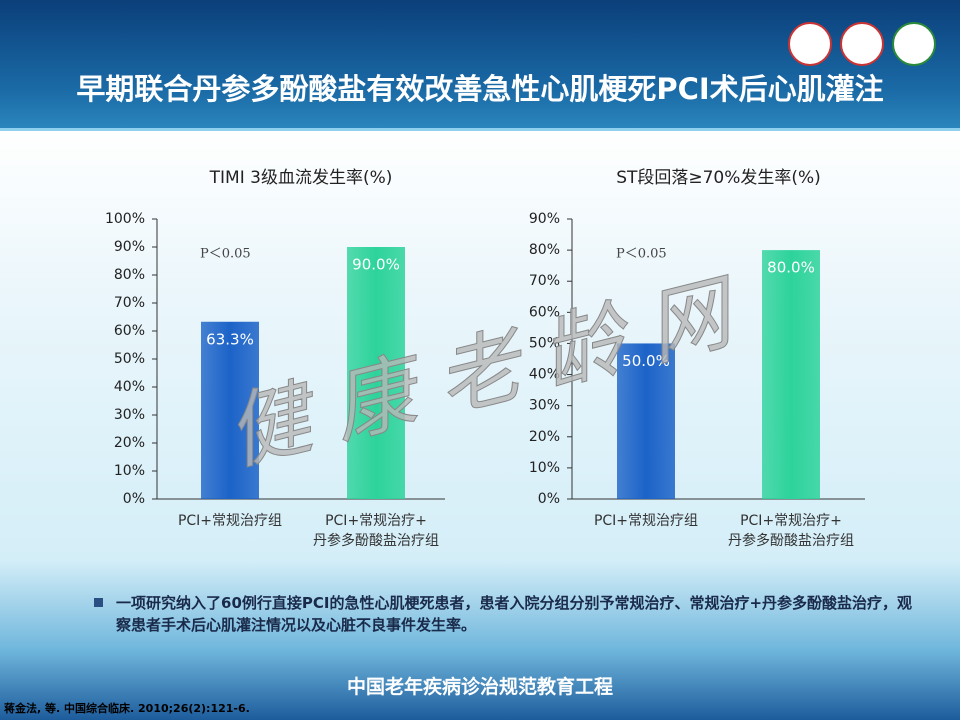 Image resolution: width=960 pixels, height=720 pixels. I want to click on footer: 中国老年疾病诊治规范教育工程, so click(479, 687).